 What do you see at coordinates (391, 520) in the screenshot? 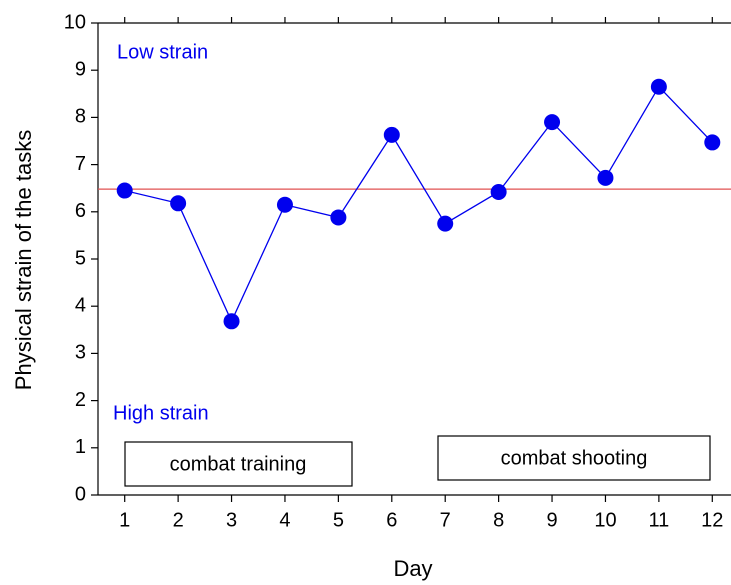
I see `x-tick-label: 6` at bounding box center [391, 520].